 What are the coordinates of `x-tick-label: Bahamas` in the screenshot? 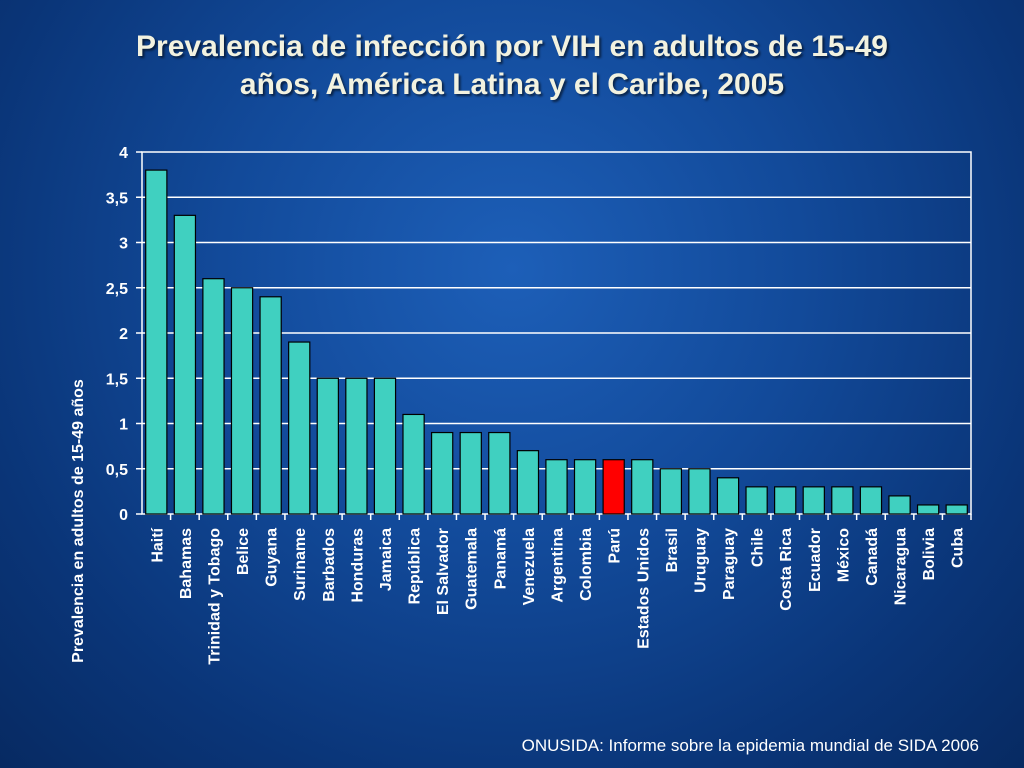 It's located at (186, 563).